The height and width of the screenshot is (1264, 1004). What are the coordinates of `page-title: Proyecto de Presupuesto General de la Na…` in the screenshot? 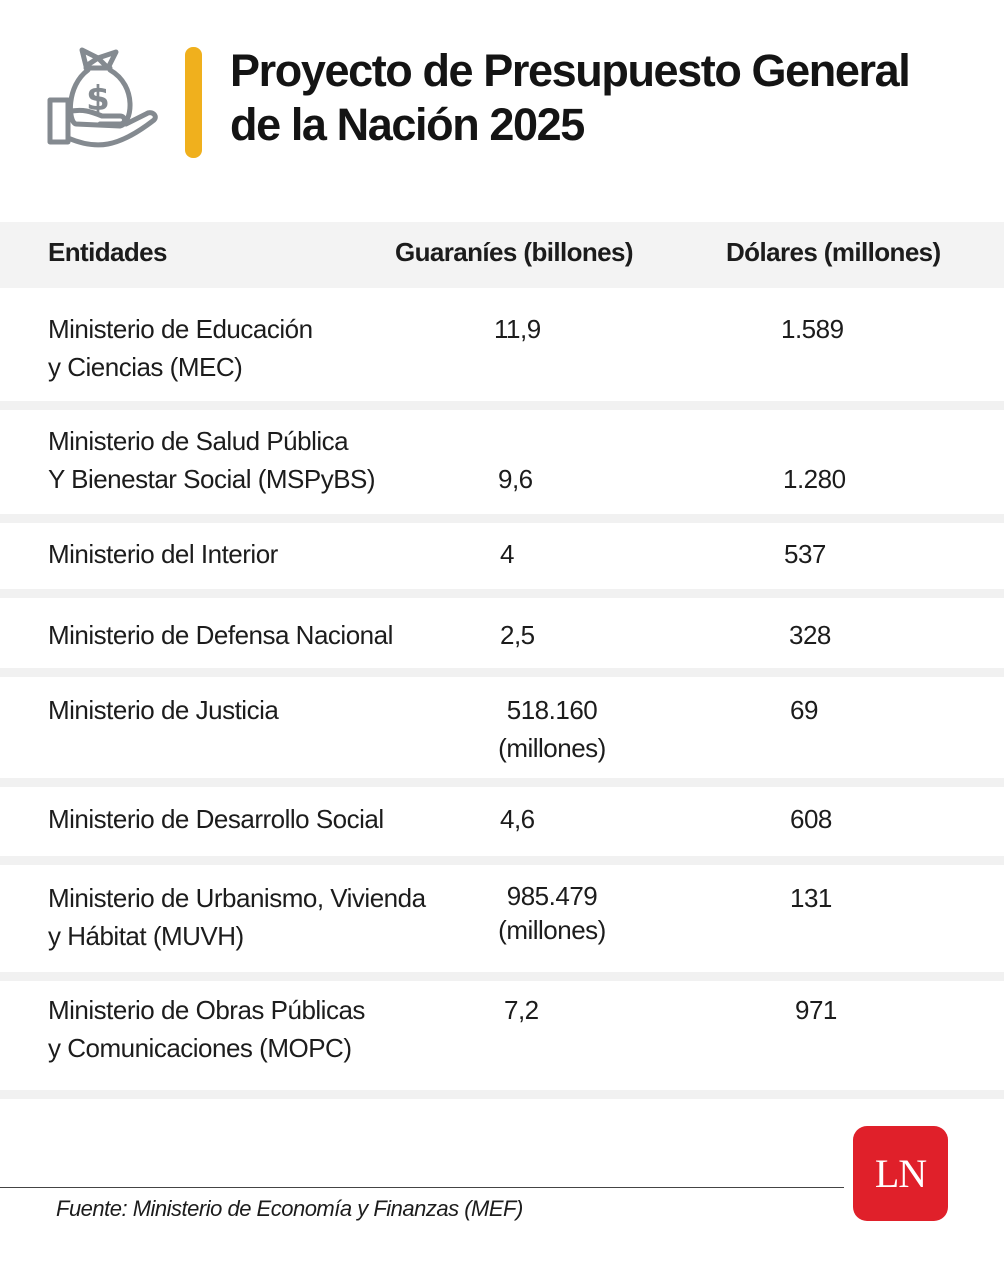 It's located at (570, 97).